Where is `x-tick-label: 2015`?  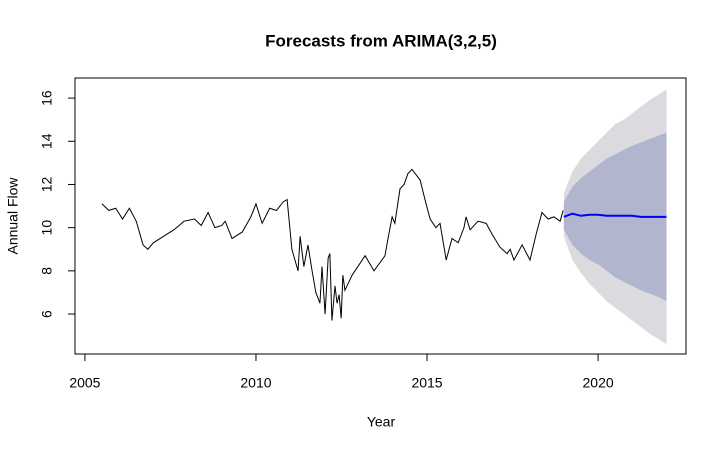
x-tick-label: 2015 is located at coordinates (426, 383).